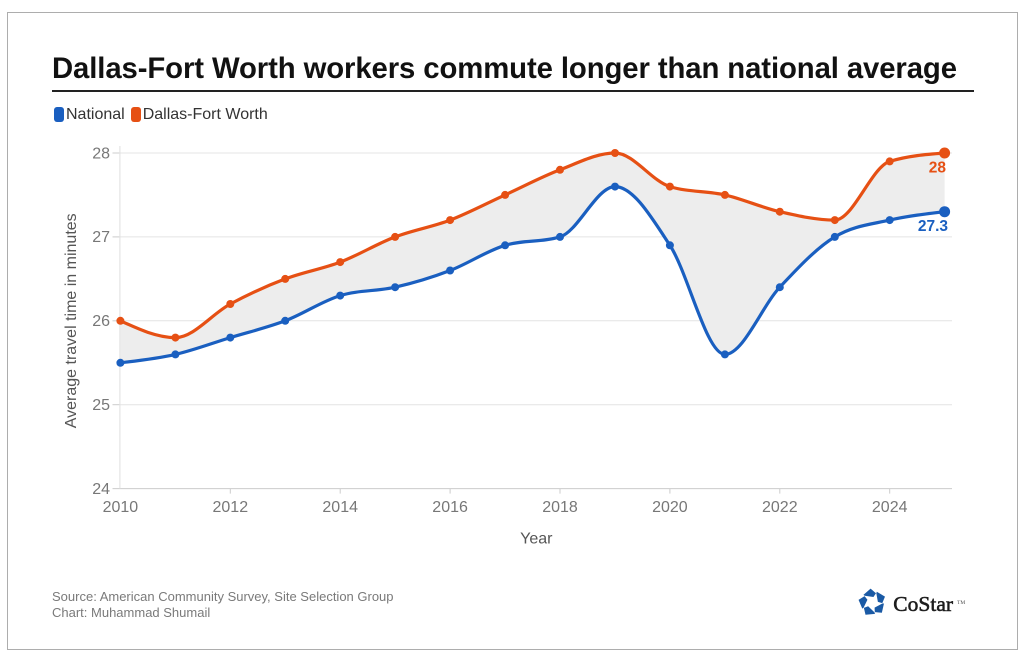 This screenshot has height=659, width=1024. I want to click on svg-text: 2012, so click(231, 507).